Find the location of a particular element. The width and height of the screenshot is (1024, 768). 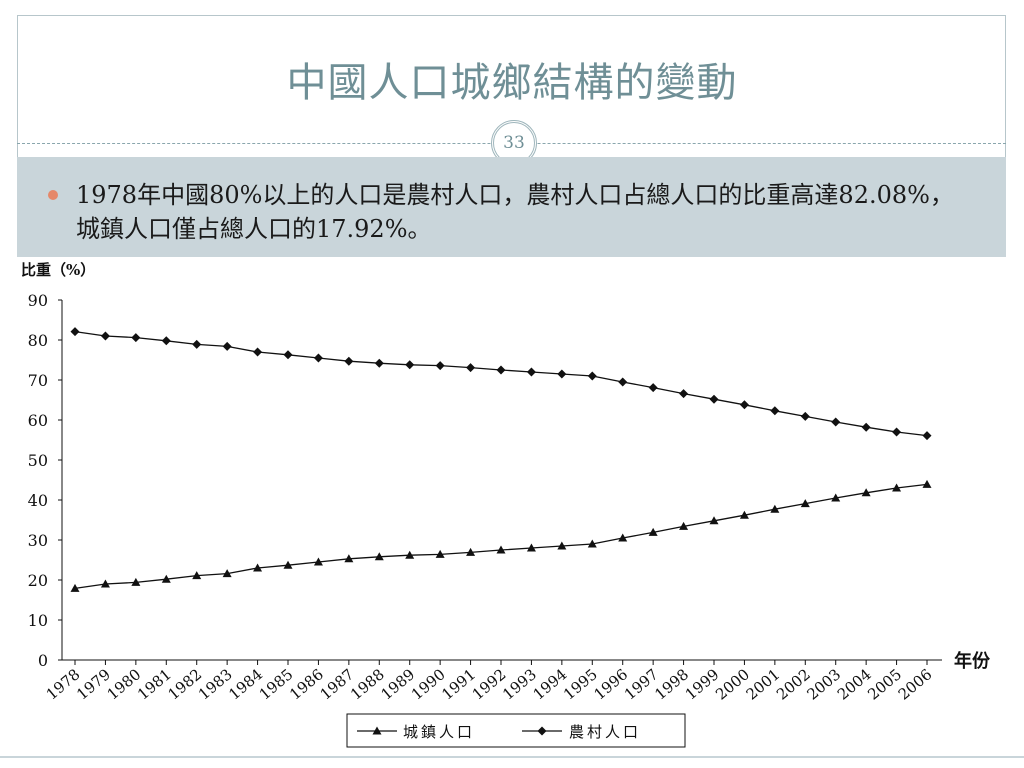

legend-label: 城鎮人口 is located at coordinates (439, 732).